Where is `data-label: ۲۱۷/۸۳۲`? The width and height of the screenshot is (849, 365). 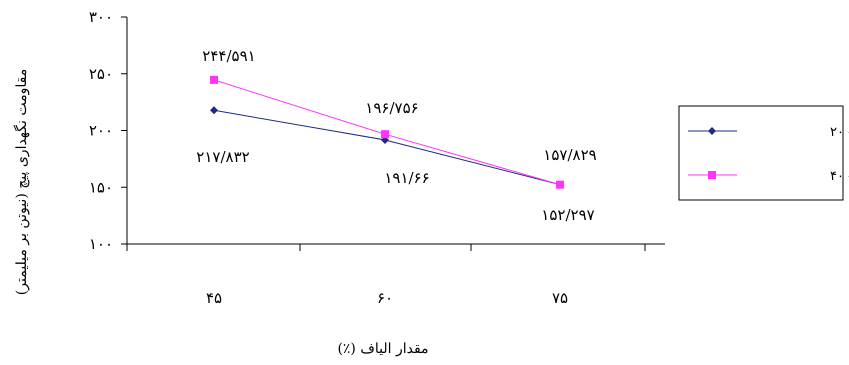 data-label: ۲۱۷/۸۳۲ is located at coordinates (222, 157).